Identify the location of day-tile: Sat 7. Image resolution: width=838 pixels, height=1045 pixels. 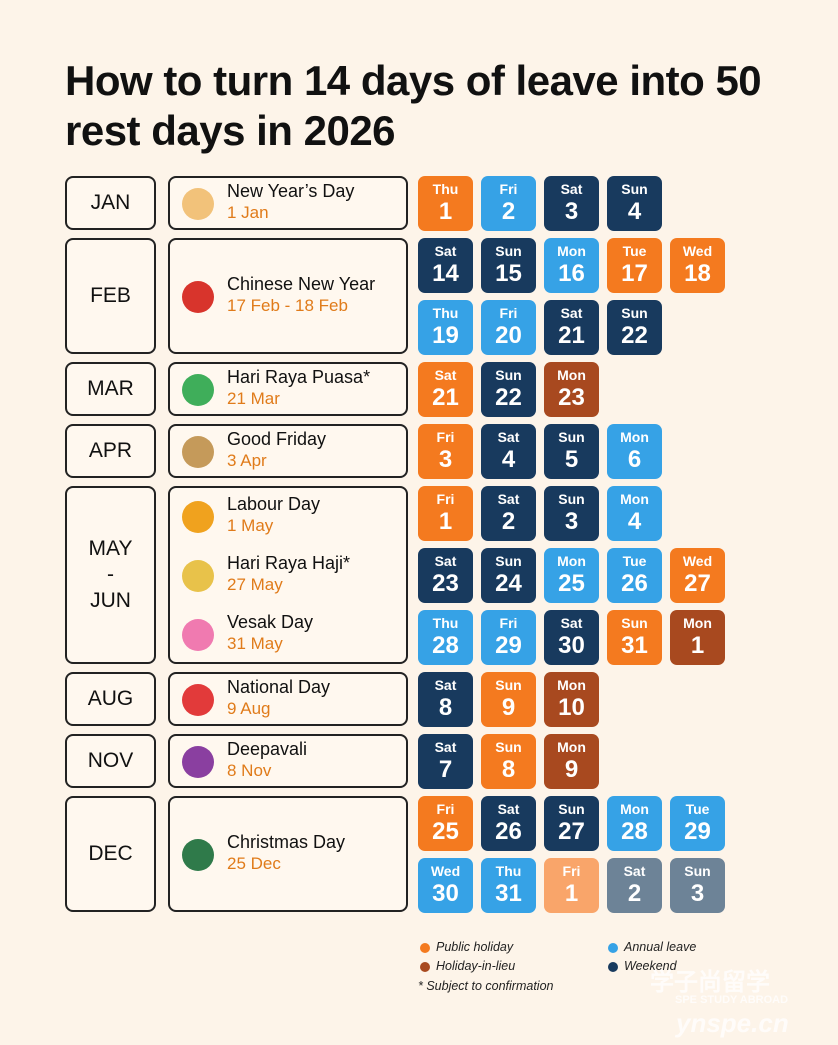
(445, 761).